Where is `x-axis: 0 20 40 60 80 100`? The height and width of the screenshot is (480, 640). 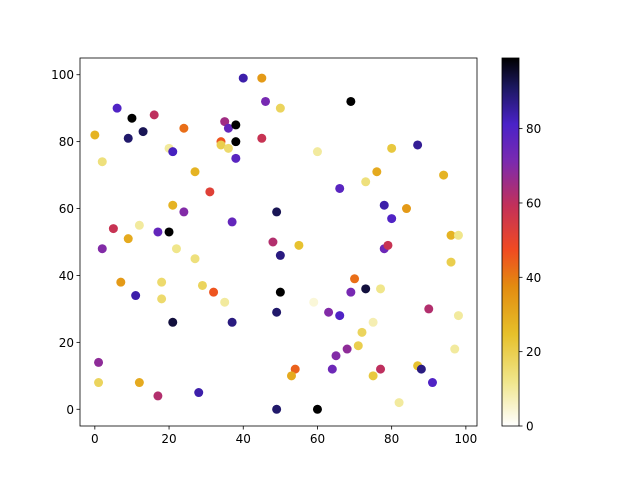
x-axis: 0 20 40 60 80 100 is located at coordinates (284, 436).